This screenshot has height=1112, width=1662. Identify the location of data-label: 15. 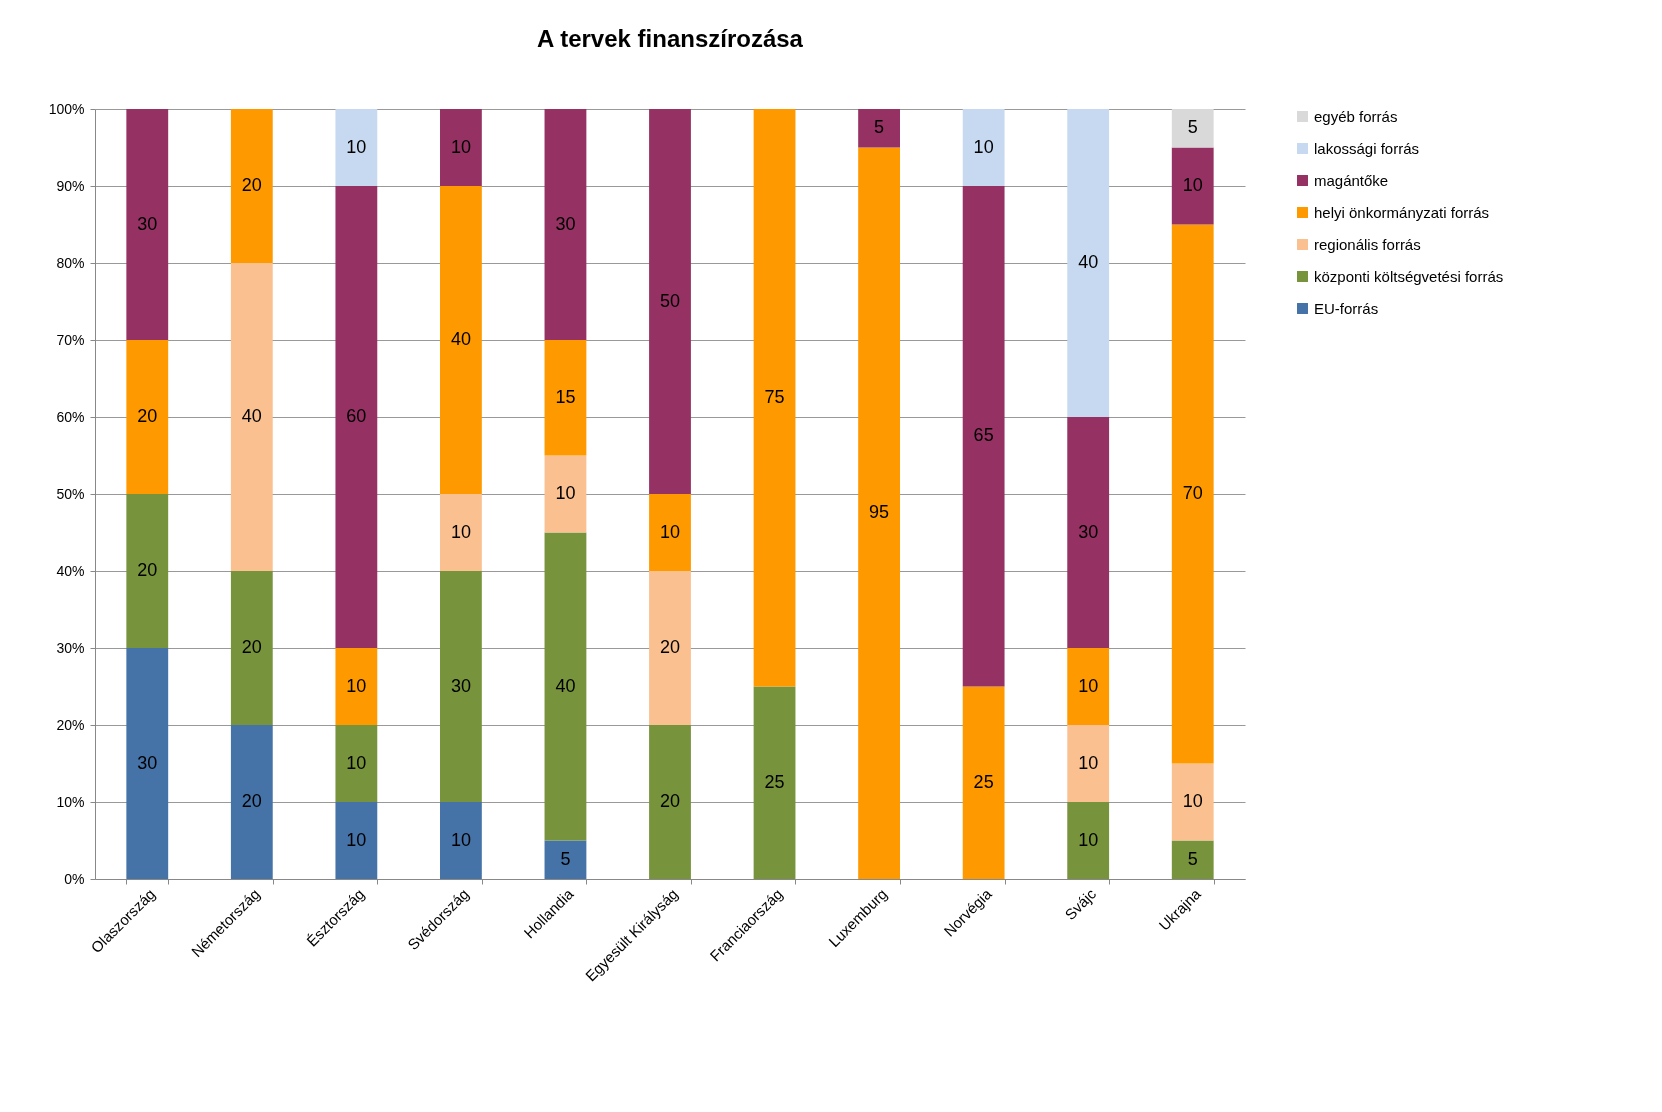
(565, 396).